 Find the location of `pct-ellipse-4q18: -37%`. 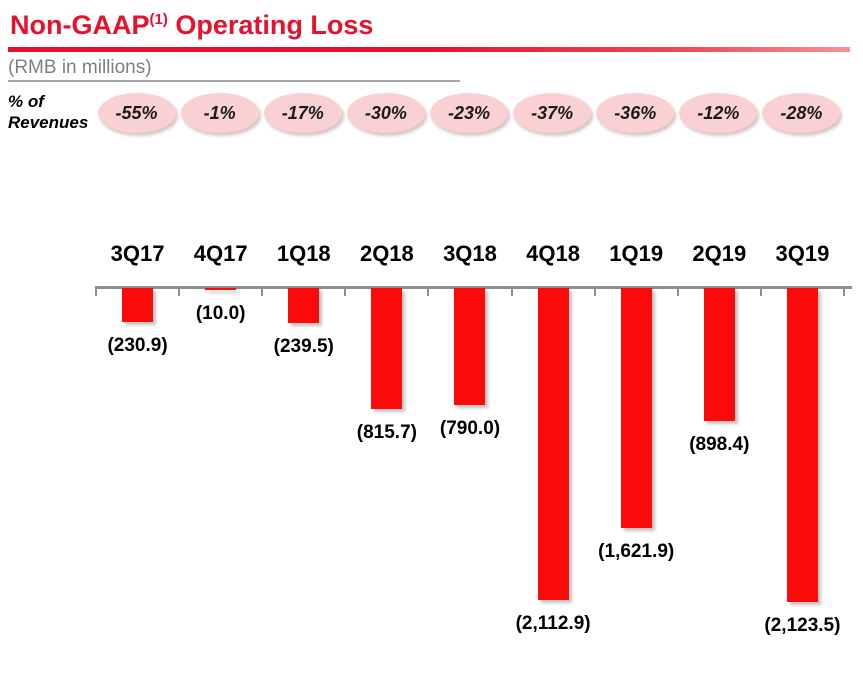

pct-ellipse-4q18: -37% is located at coordinates (552, 113).